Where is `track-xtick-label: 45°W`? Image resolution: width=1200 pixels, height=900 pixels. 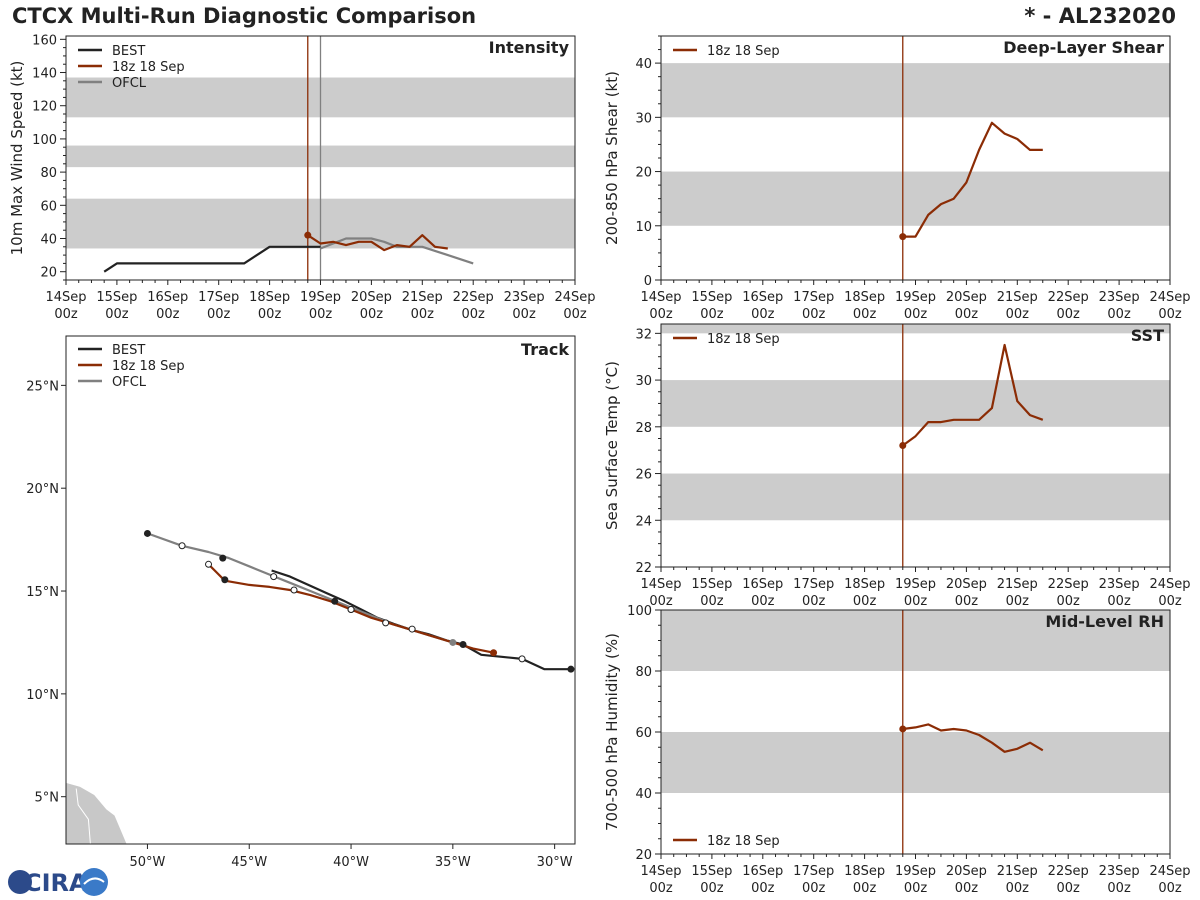
track-xtick-label: 45°W is located at coordinates (249, 862).